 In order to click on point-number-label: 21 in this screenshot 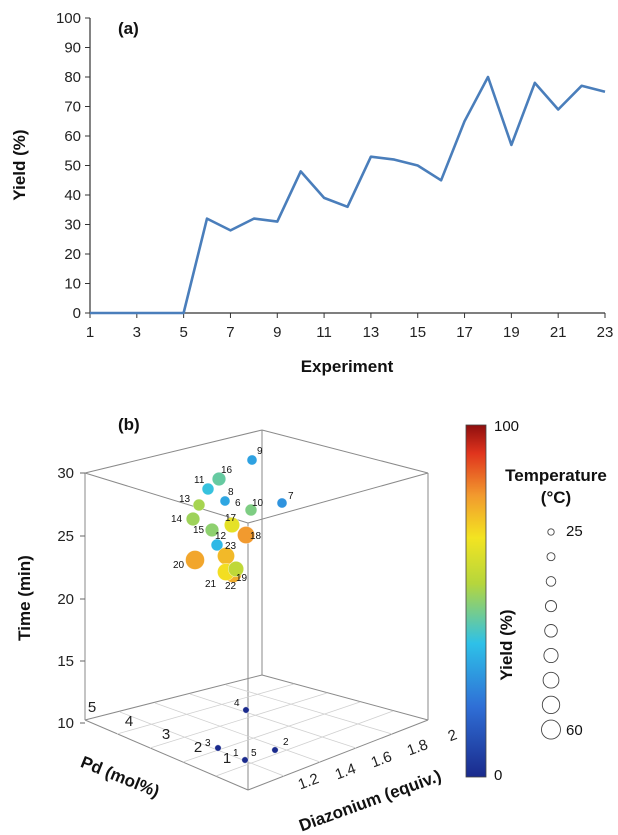, I will do `click(211, 584)`.